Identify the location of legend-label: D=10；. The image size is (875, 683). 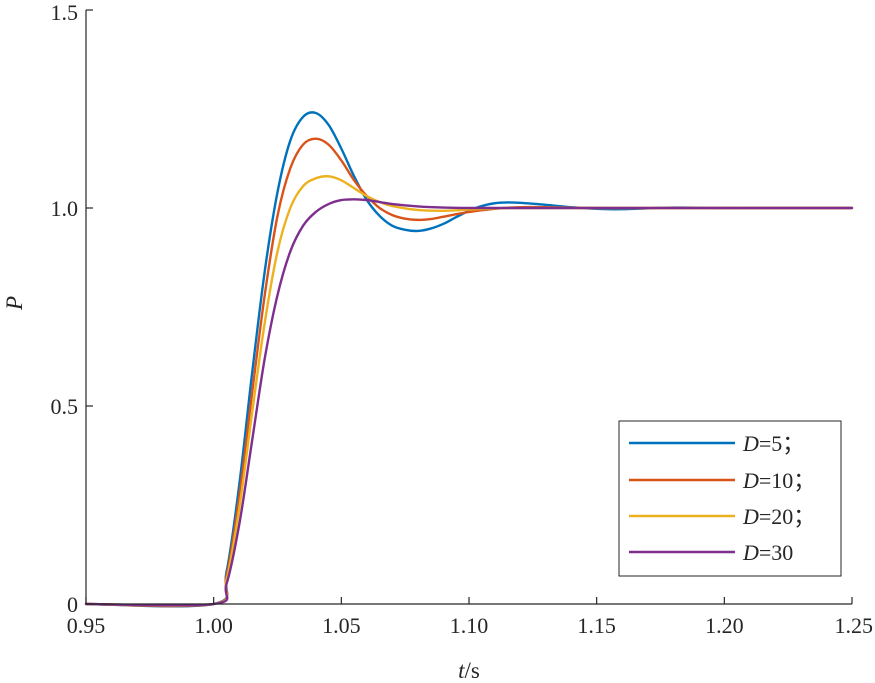
(778, 480).